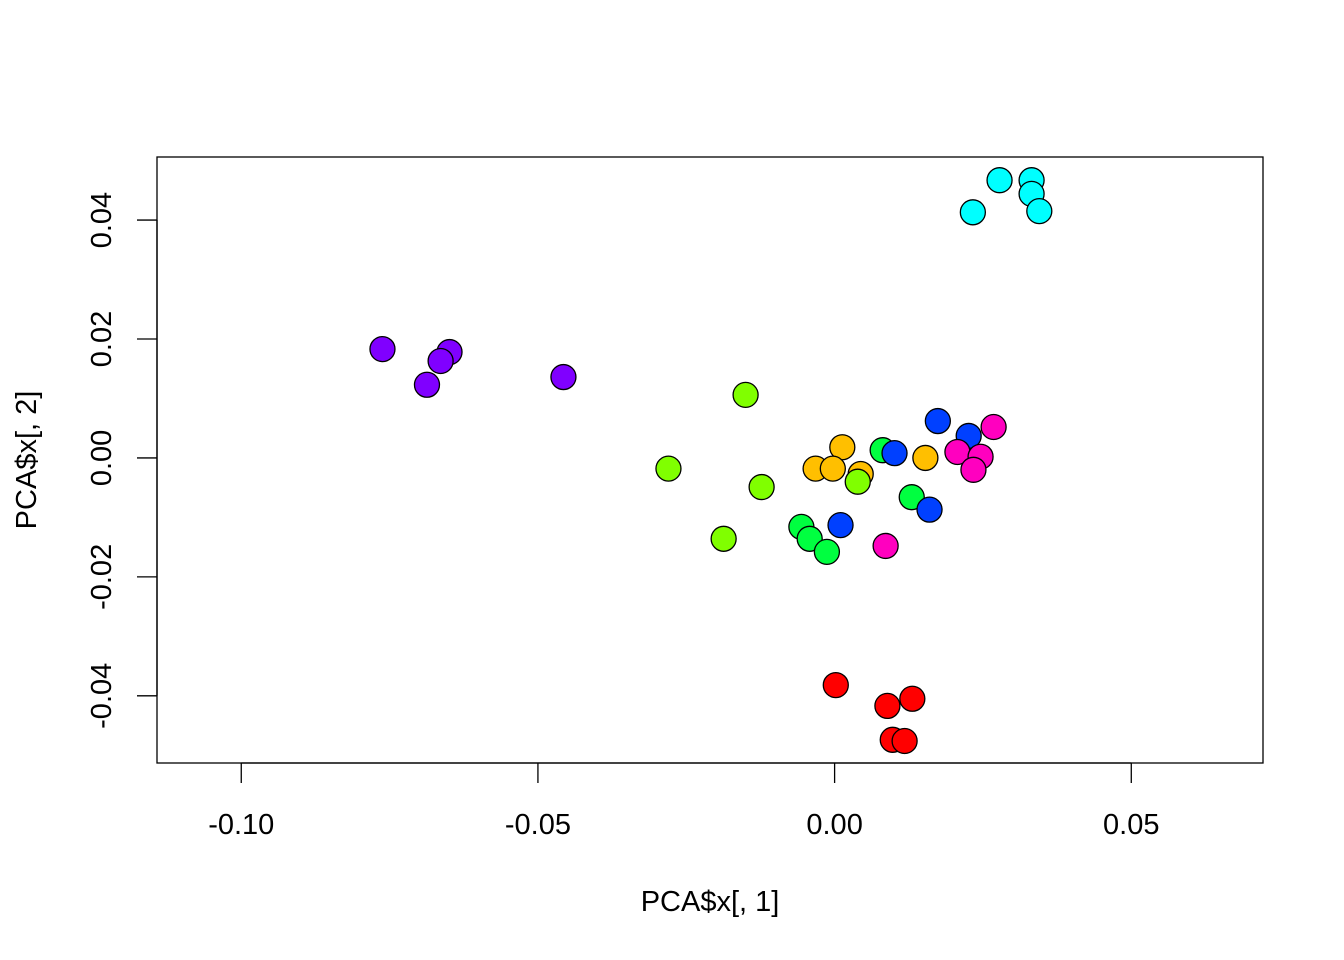 This screenshot has width=1344, height=960. Describe the element at coordinates (102, 339) in the screenshot. I see `y-tick-label: 0.02` at that location.